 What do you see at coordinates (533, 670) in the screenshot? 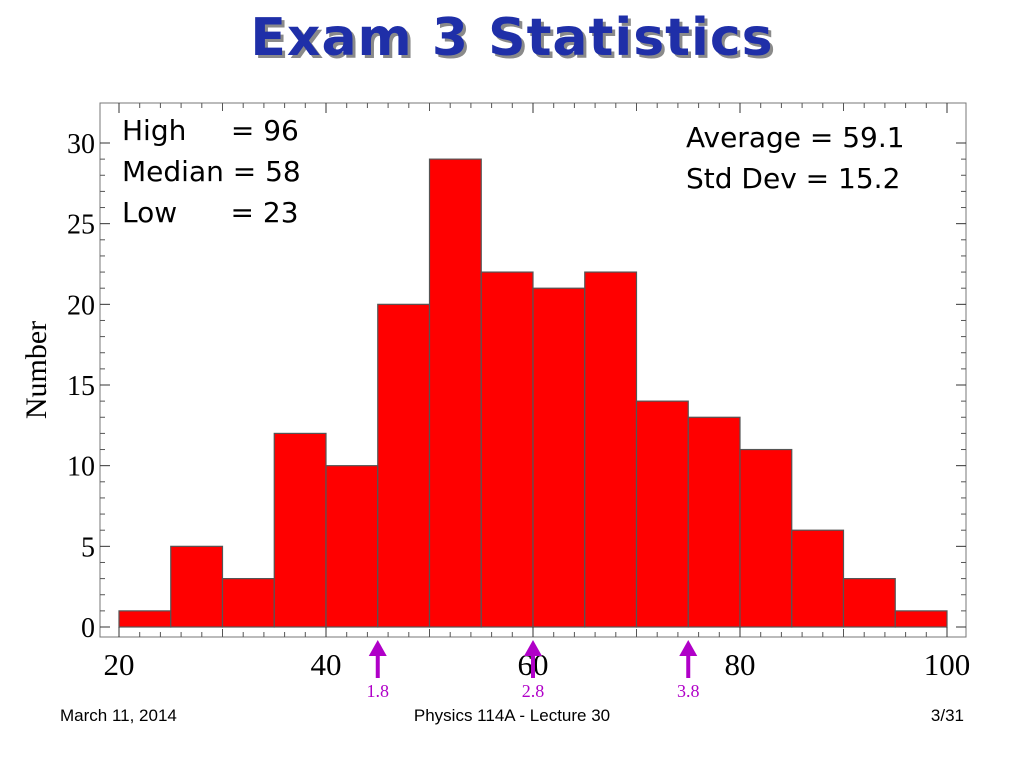
I see `grade-markers: 1.8 2.8 3.8` at bounding box center [533, 670].